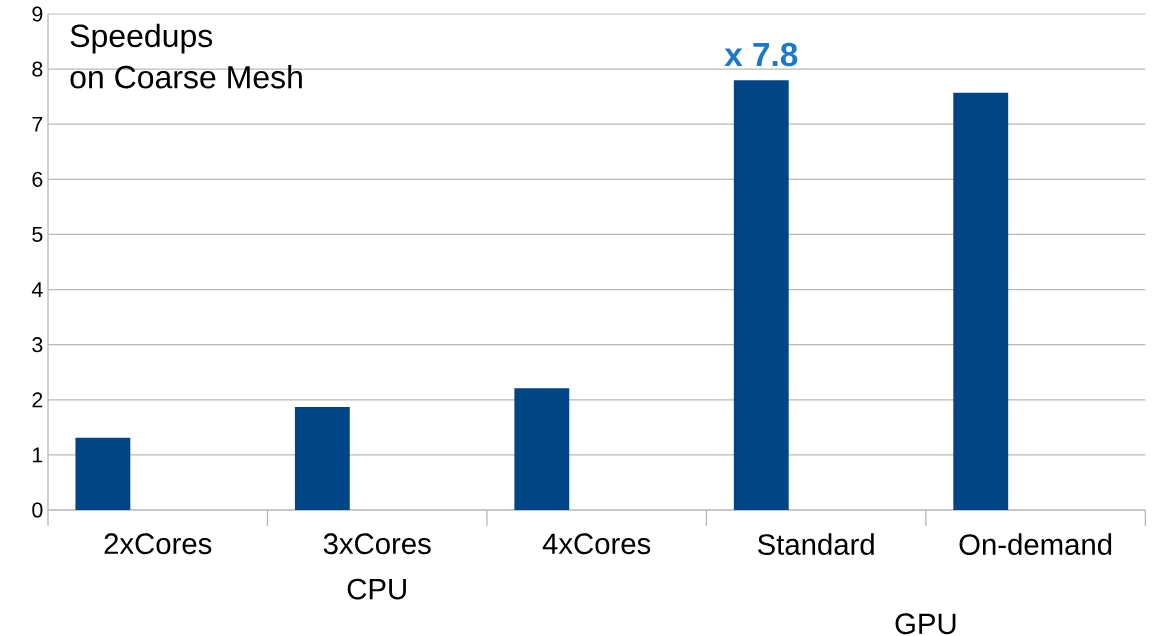 Image resolution: width=1166 pixels, height=636 pixels. Describe the element at coordinates (37, 179) in the screenshot. I see `y-tick-label: 6` at that location.